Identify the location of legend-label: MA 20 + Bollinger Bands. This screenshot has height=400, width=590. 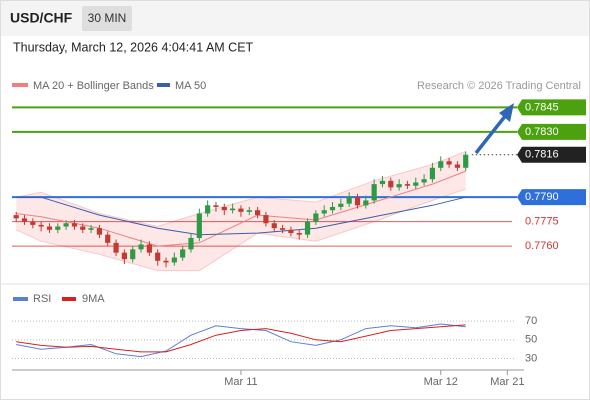
(93, 86).